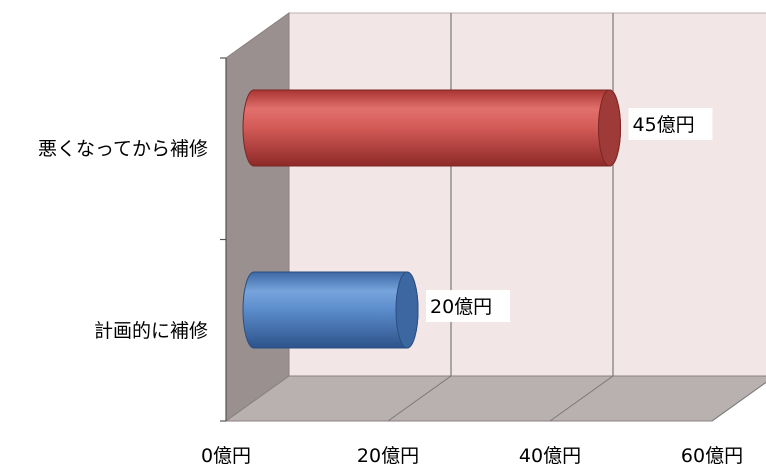  I want to click on data-label: 20億円, so click(461, 307).